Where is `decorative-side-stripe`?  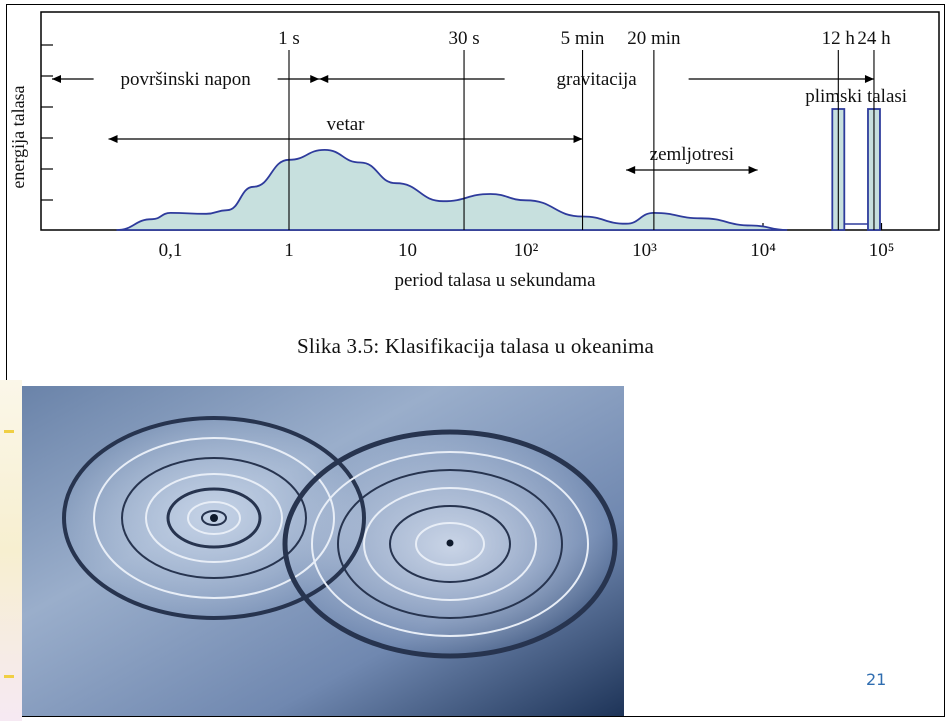
decorative-side-stripe is located at coordinates (11, 550).